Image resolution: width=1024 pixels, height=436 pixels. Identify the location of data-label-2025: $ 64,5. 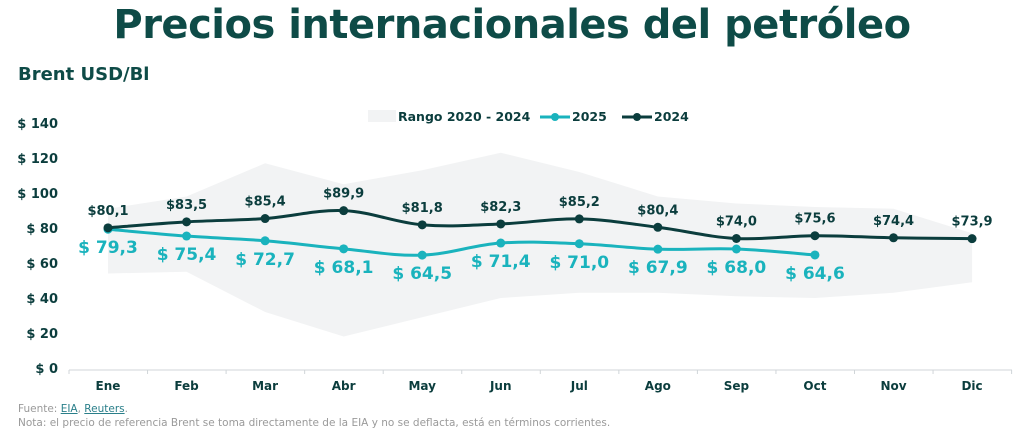
(422, 274).